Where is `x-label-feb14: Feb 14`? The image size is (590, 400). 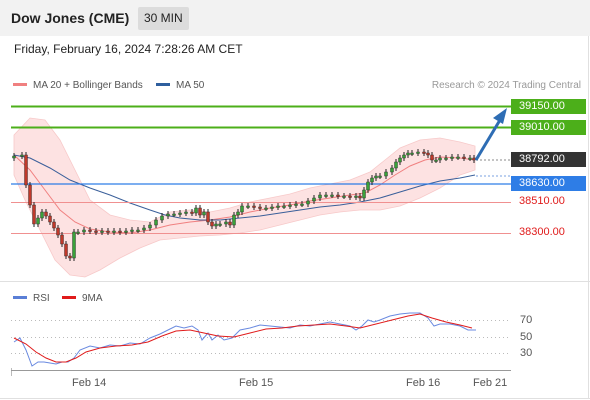 x-label-feb14: Feb 14 is located at coordinates (89, 383).